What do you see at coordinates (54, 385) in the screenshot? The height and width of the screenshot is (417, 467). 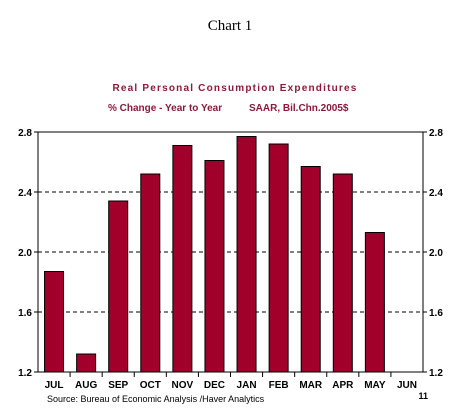 I see `x-tick-label: JUL` at bounding box center [54, 385].